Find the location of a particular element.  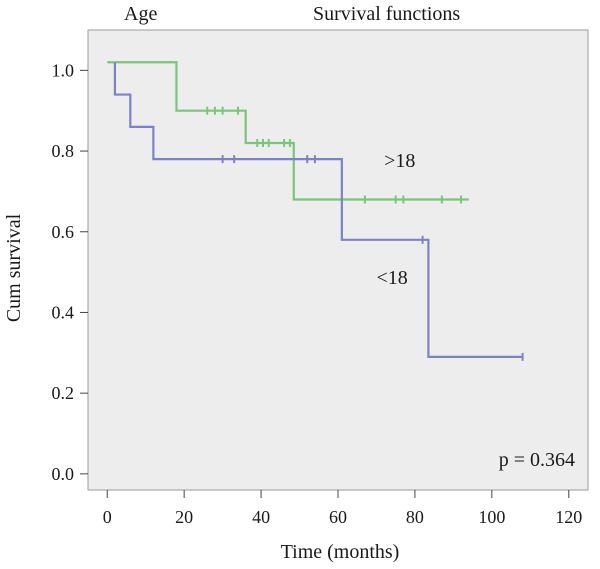

series-label-1: >18 is located at coordinates (399, 161).